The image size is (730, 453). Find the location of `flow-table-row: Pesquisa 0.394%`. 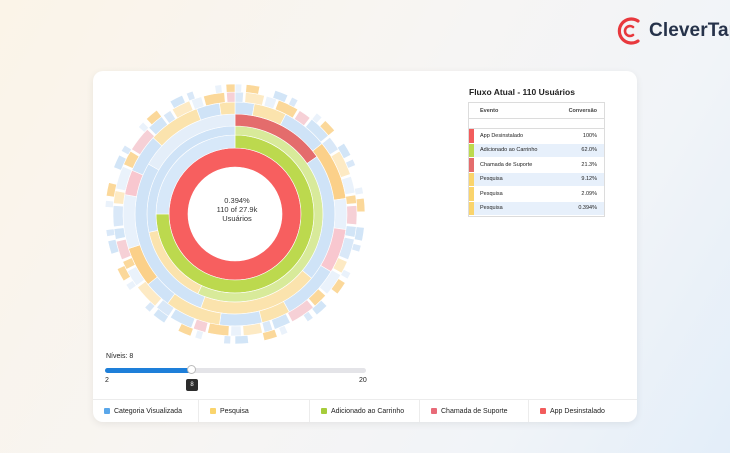

flow-table-row: Pesquisa 0.394% is located at coordinates (536, 208).